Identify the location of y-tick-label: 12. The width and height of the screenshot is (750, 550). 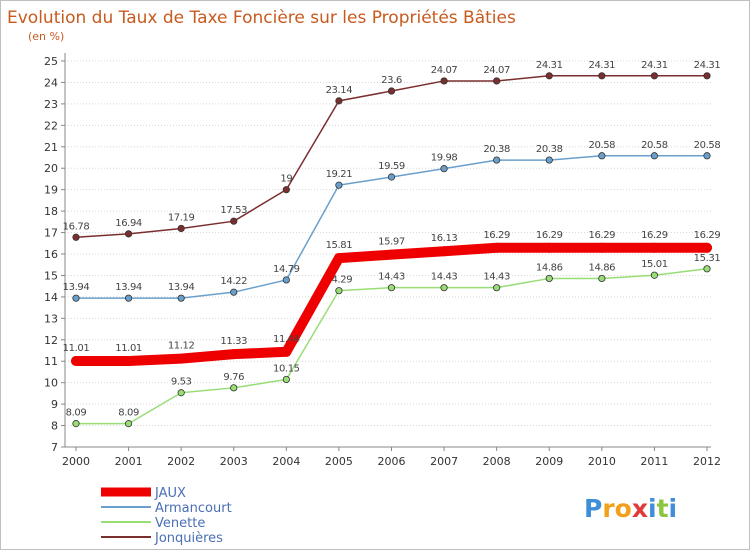
(51, 340).